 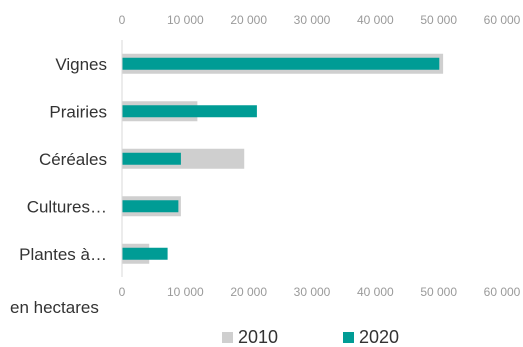 What do you see at coordinates (73, 159) in the screenshot?
I see `category-label: Céréales` at bounding box center [73, 159].